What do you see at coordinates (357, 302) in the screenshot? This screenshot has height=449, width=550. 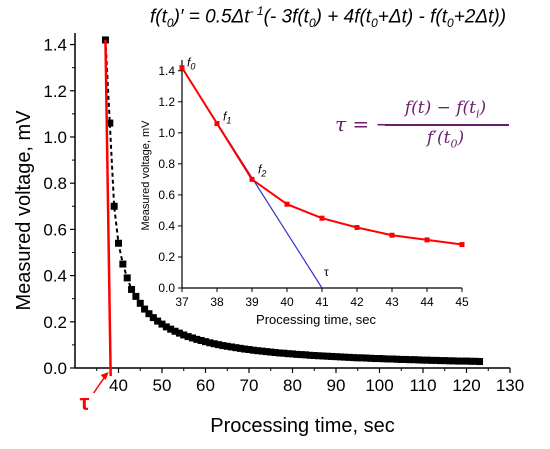 I see `inset-x-tick-label: 42` at bounding box center [357, 302].